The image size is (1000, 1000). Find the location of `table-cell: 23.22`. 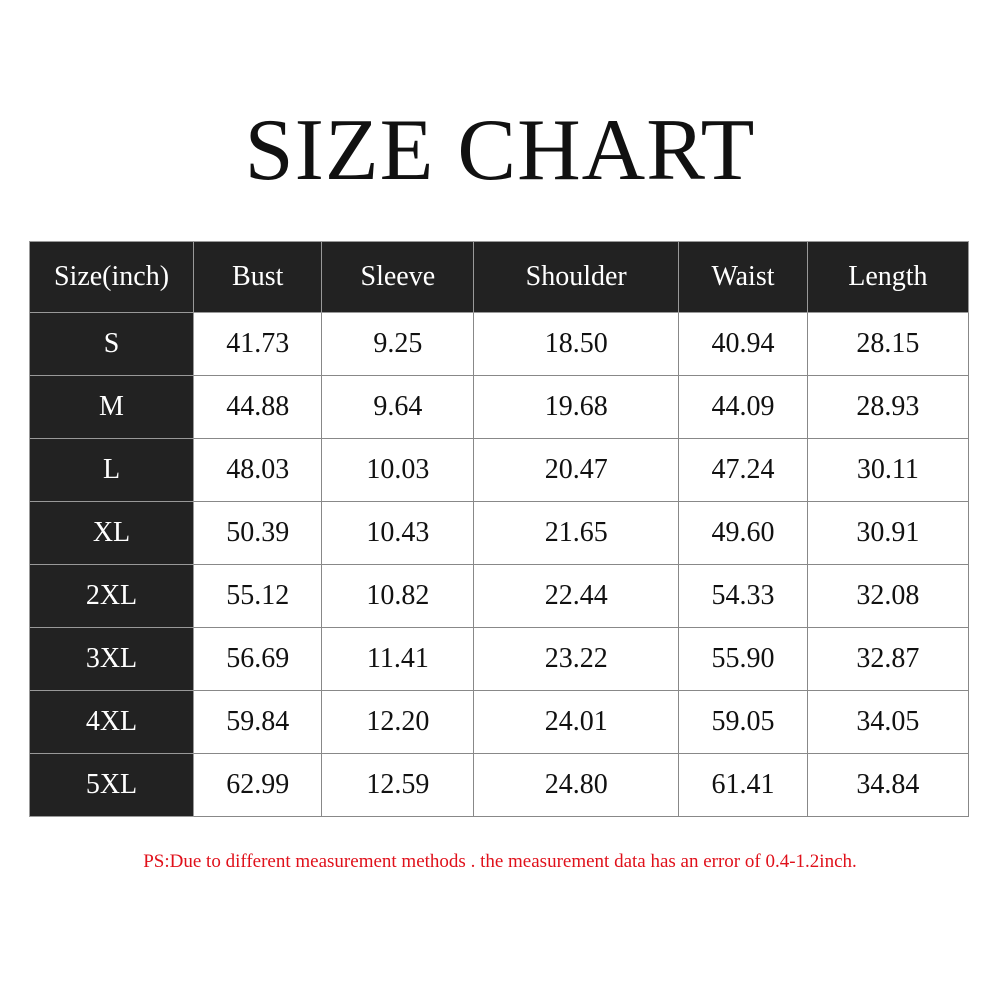

table-cell: 23.22 is located at coordinates (576, 659).